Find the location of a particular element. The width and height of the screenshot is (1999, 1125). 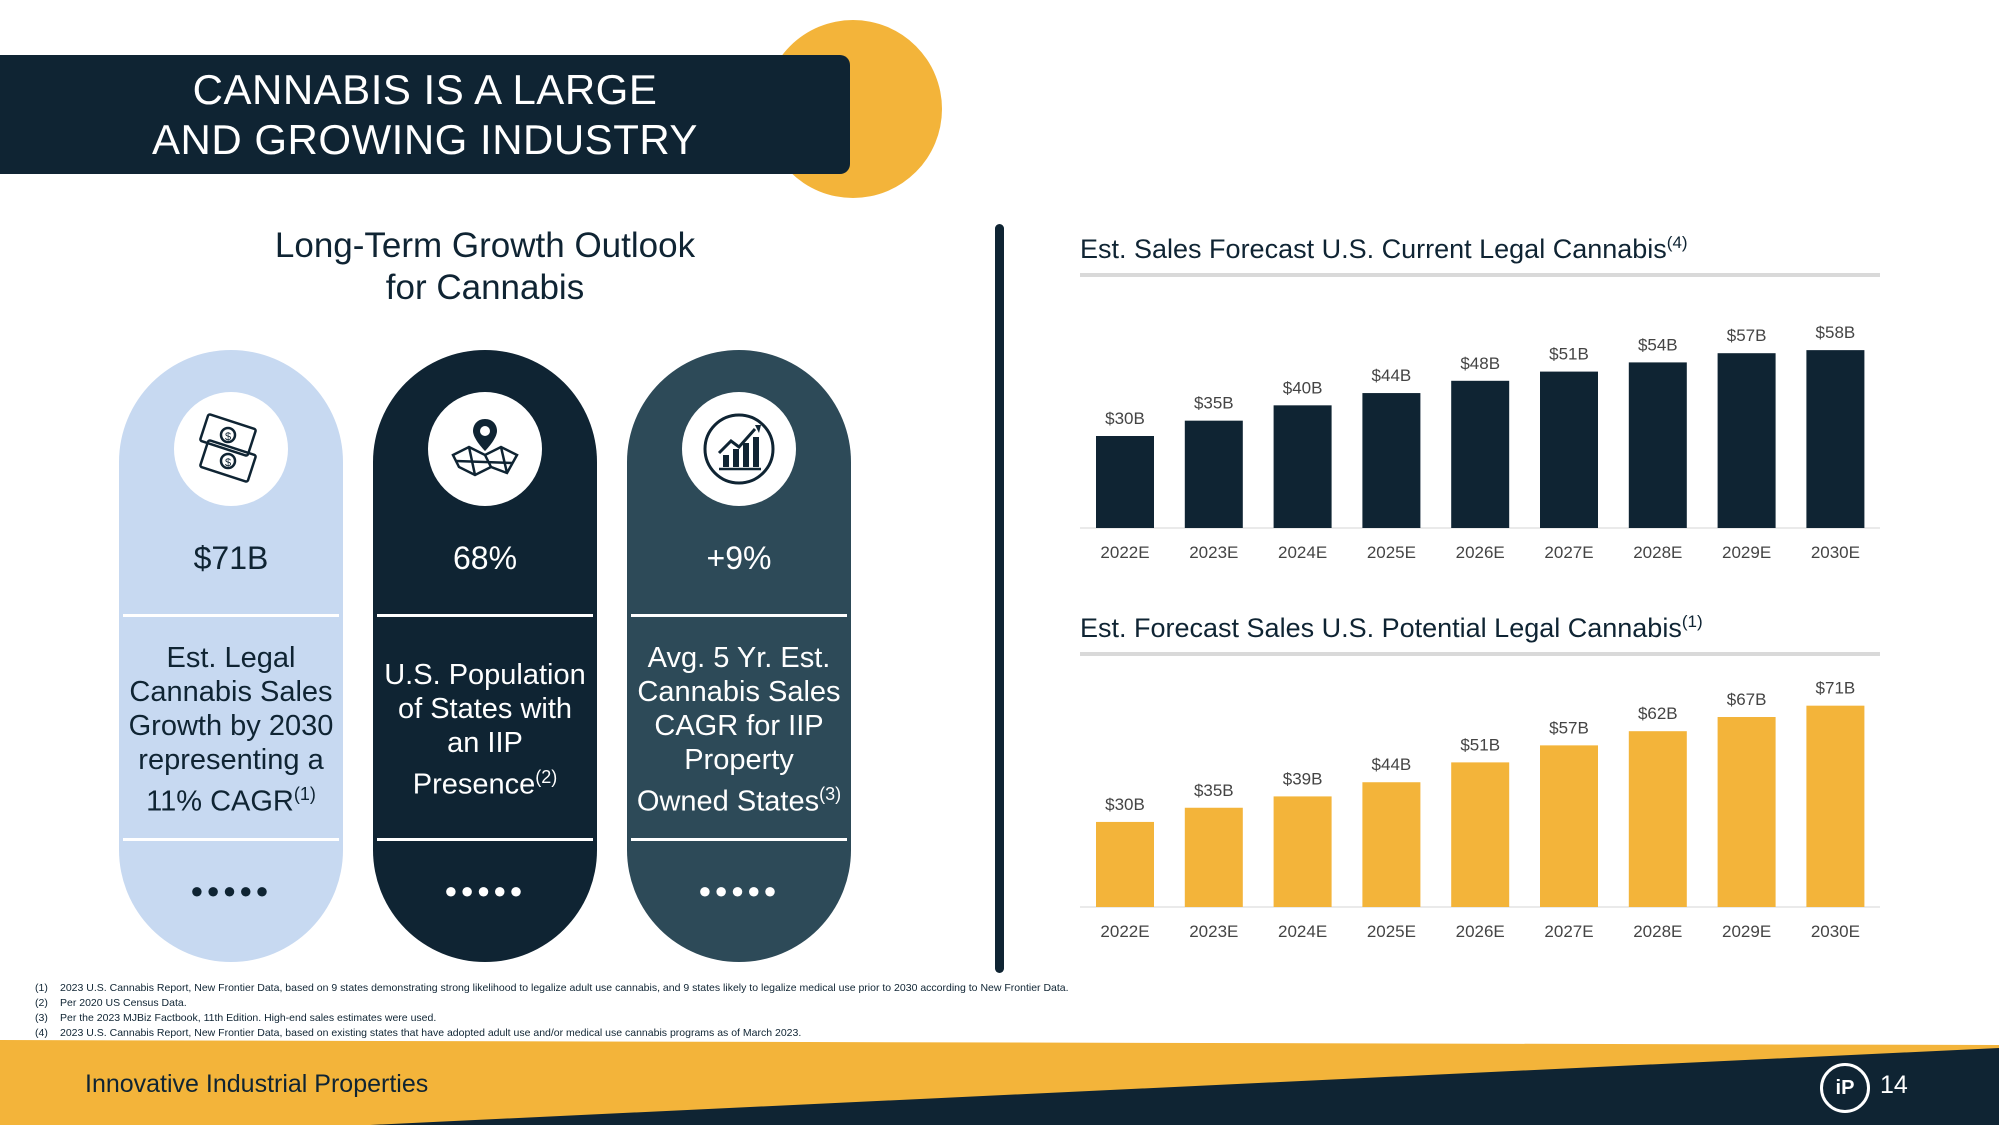

data-label: $51B is located at coordinates (1480, 744).